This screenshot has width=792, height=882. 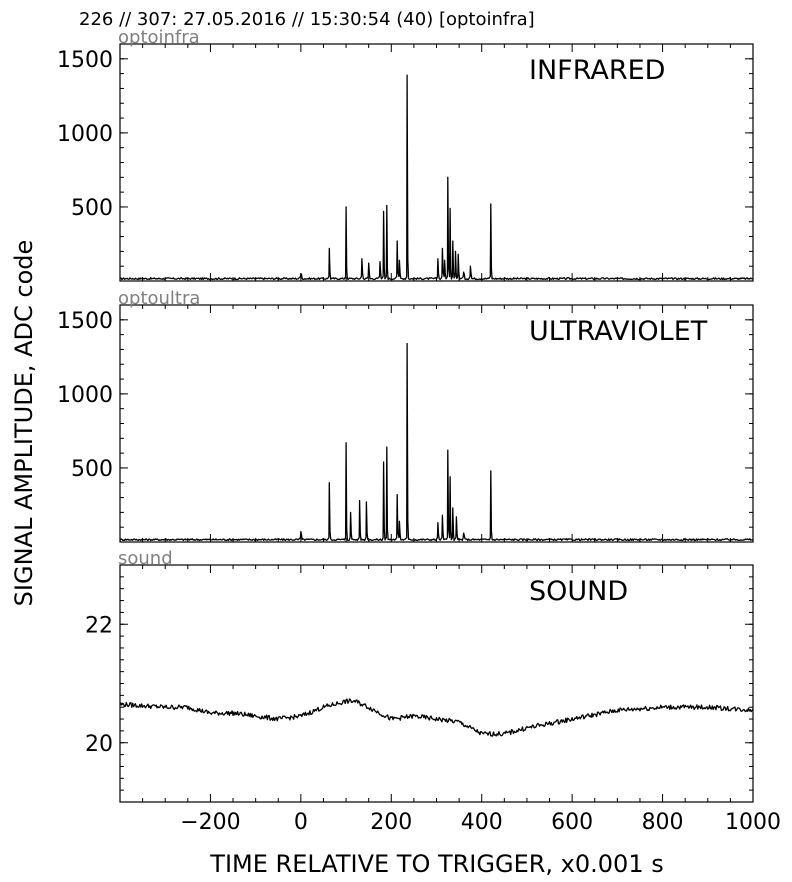 What do you see at coordinates (99, 625) in the screenshot?
I see `y-tick-label: 22` at bounding box center [99, 625].